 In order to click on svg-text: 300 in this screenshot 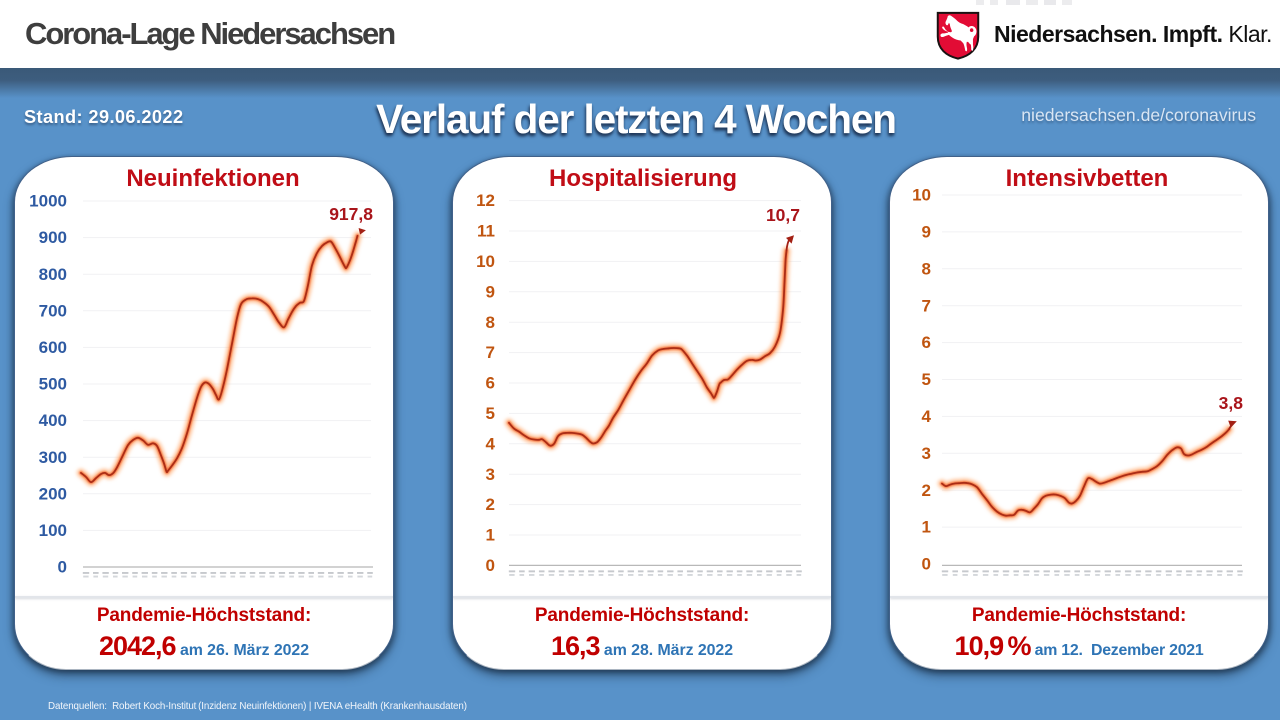, I will do `click(53, 457)`.